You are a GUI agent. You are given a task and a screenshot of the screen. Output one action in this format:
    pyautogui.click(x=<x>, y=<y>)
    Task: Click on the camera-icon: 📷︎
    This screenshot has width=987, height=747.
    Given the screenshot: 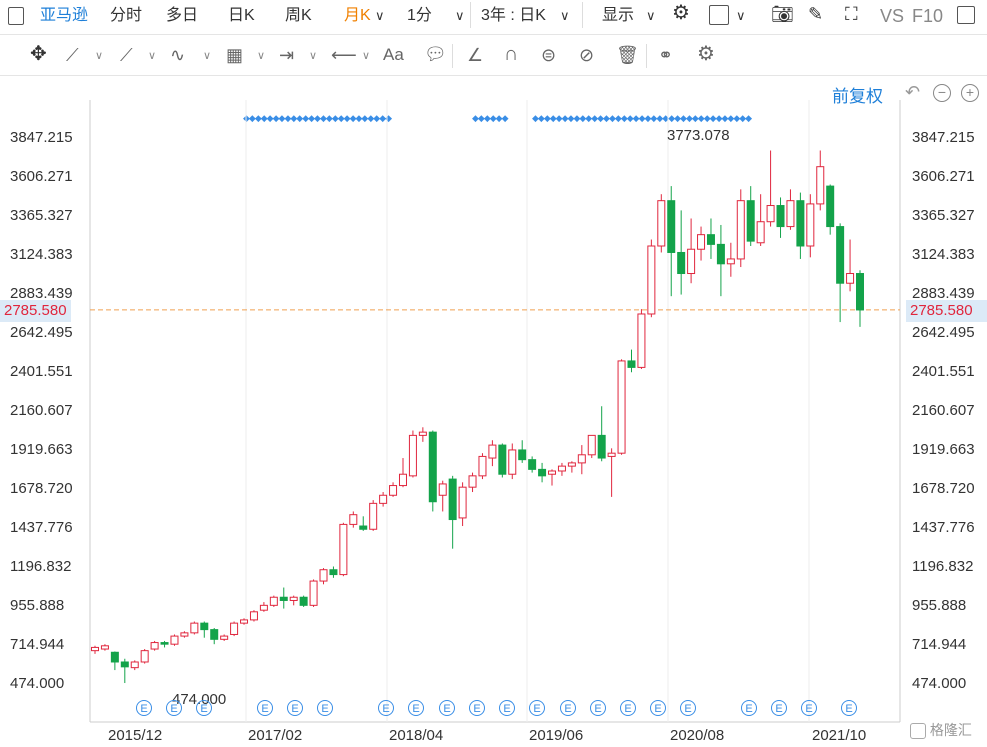 What is the action you would take?
    pyautogui.click(x=782, y=14)
    